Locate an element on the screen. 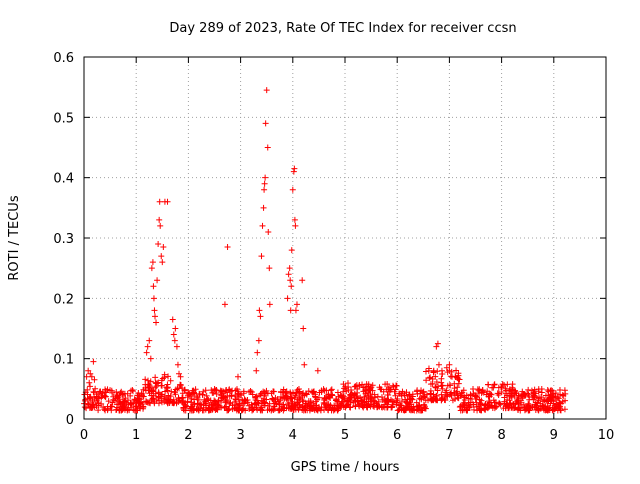 The image size is (640, 484). x-tick: 10 is located at coordinates (606, 250).